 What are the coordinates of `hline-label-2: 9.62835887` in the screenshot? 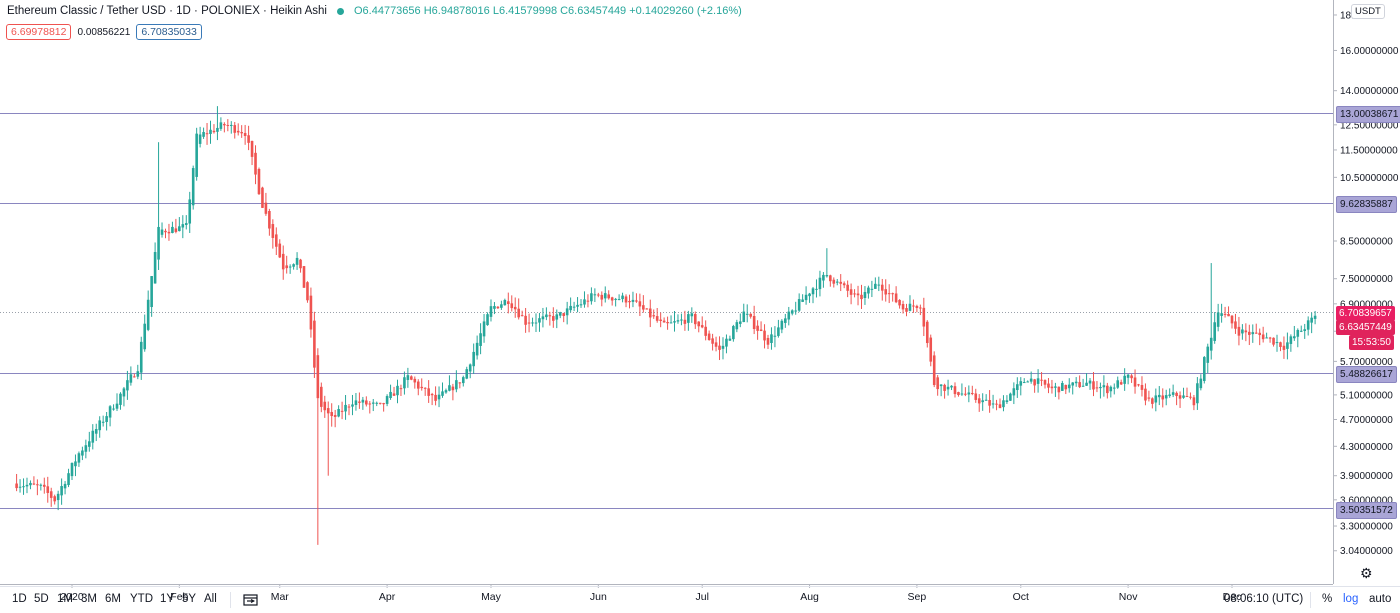 It's located at (1366, 204).